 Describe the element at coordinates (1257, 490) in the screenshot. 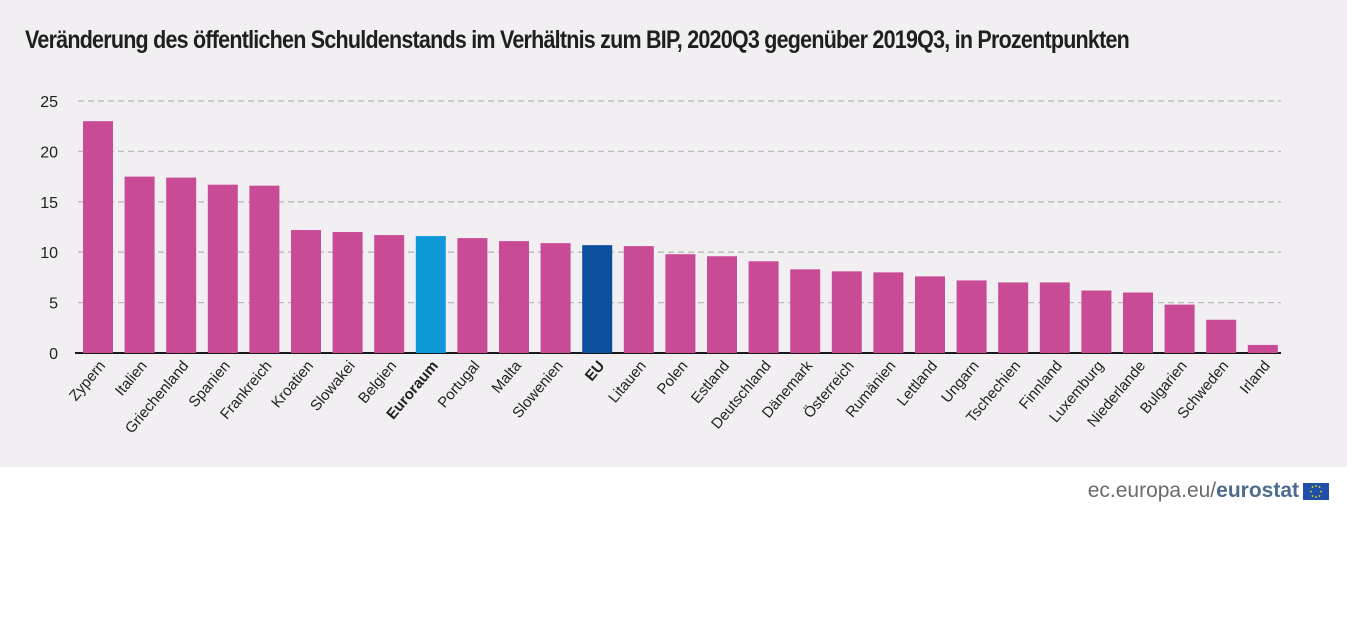

I see `footer-brand: eurostat` at that location.